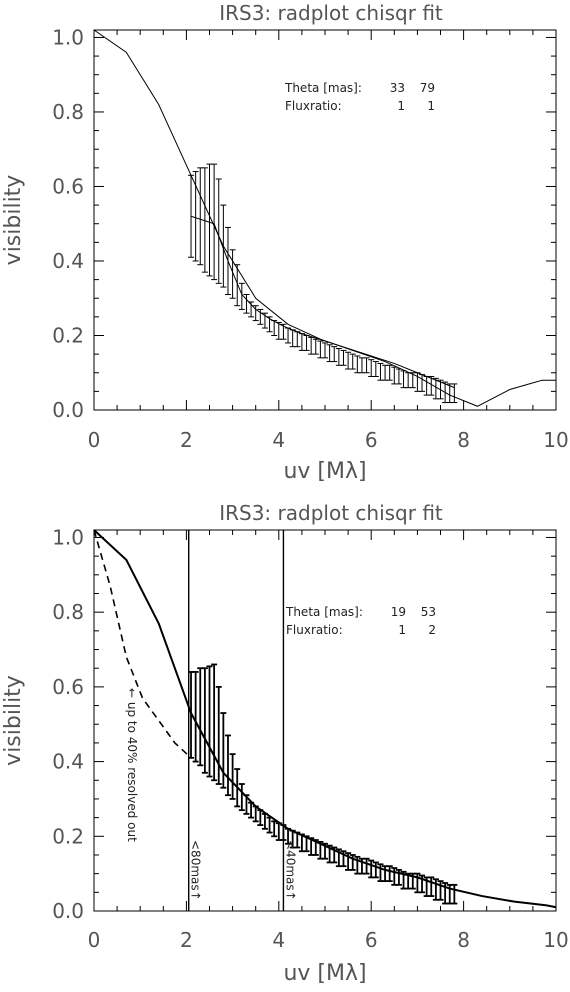 This screenshot has width=570, height=992. Describe the element at coordinates (432, 630) in the screenshot. I see `annotation-value-2: 2` at that location.